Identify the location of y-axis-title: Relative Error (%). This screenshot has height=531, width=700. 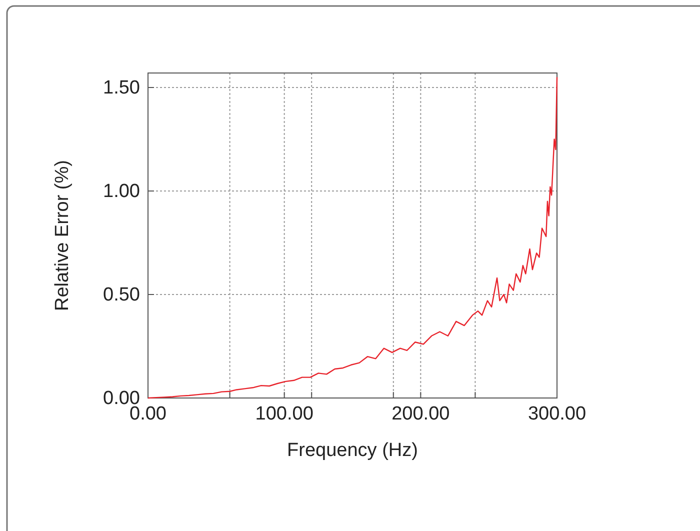
(62, 235).